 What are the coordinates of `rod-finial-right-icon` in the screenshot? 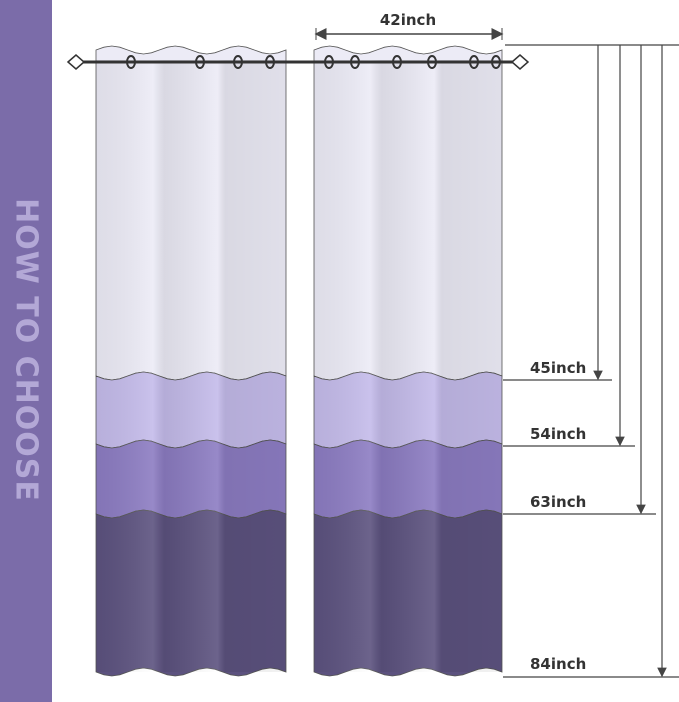 It's located at (520, 62).